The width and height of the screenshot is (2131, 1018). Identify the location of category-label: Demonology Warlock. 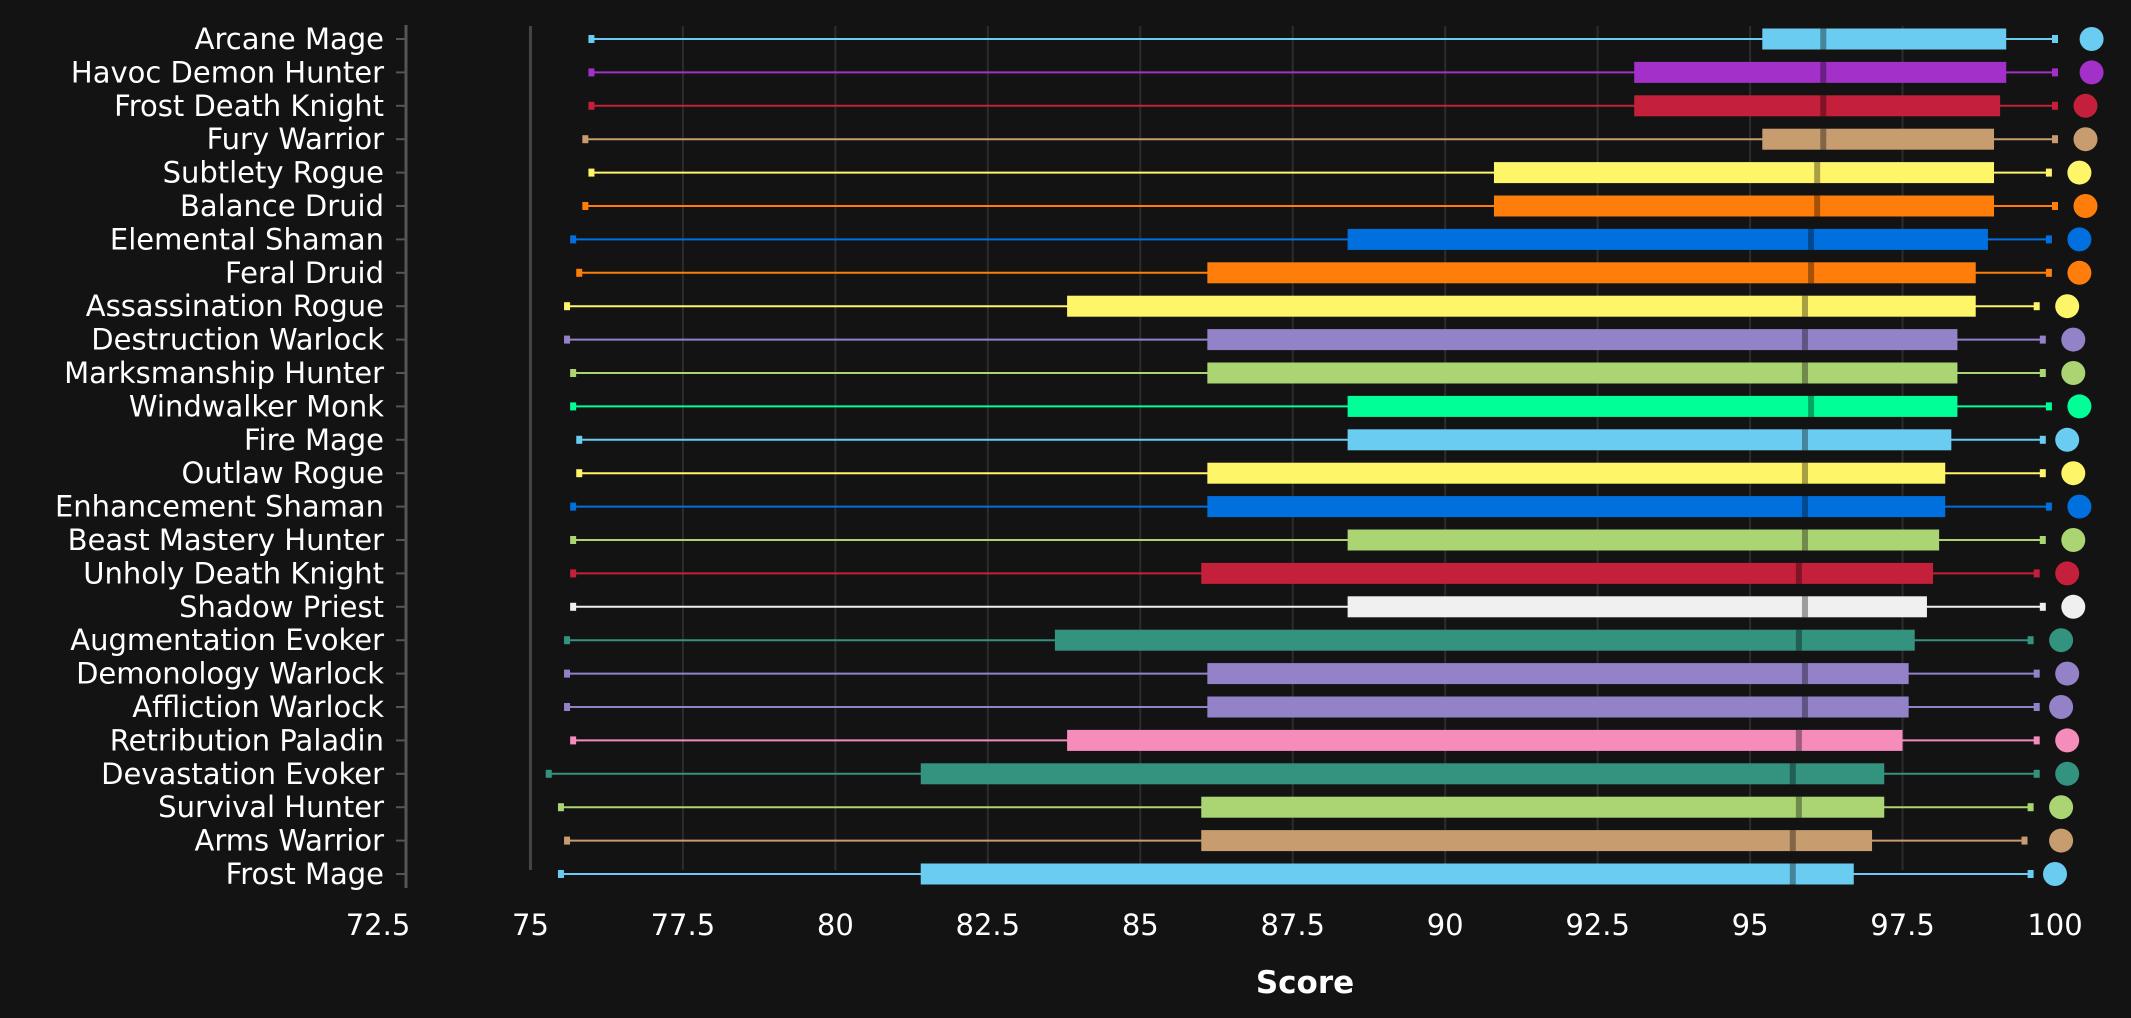
(230, 674).